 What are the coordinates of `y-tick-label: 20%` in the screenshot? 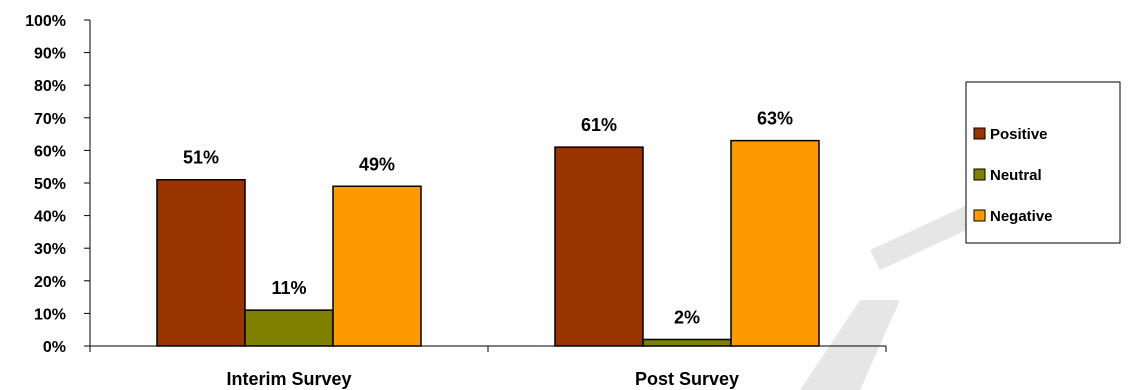 It's located at (50, 282).